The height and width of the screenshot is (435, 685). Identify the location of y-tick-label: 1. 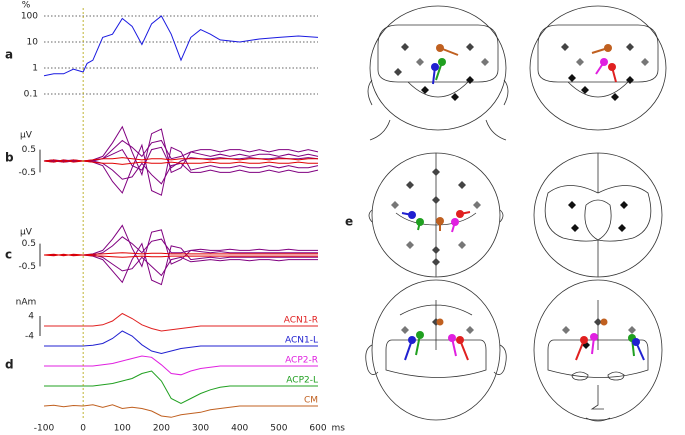
(35, 69).